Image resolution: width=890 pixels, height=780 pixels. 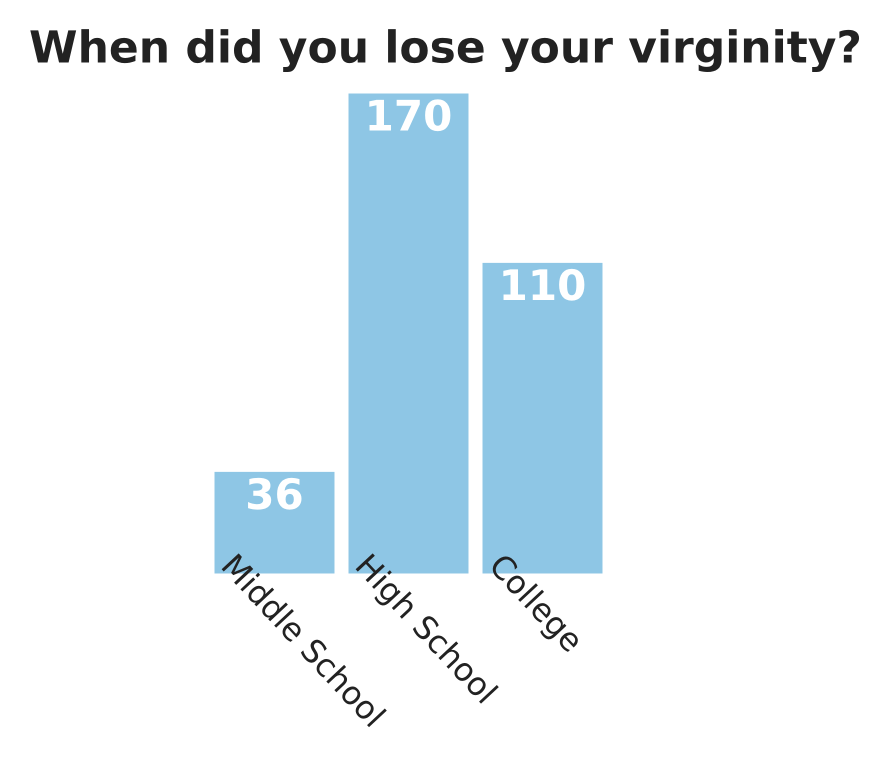 What do you see at coordinates (274, 494) in the screenshot?
I see `data-label: 36` at bounding box center [274, 494].